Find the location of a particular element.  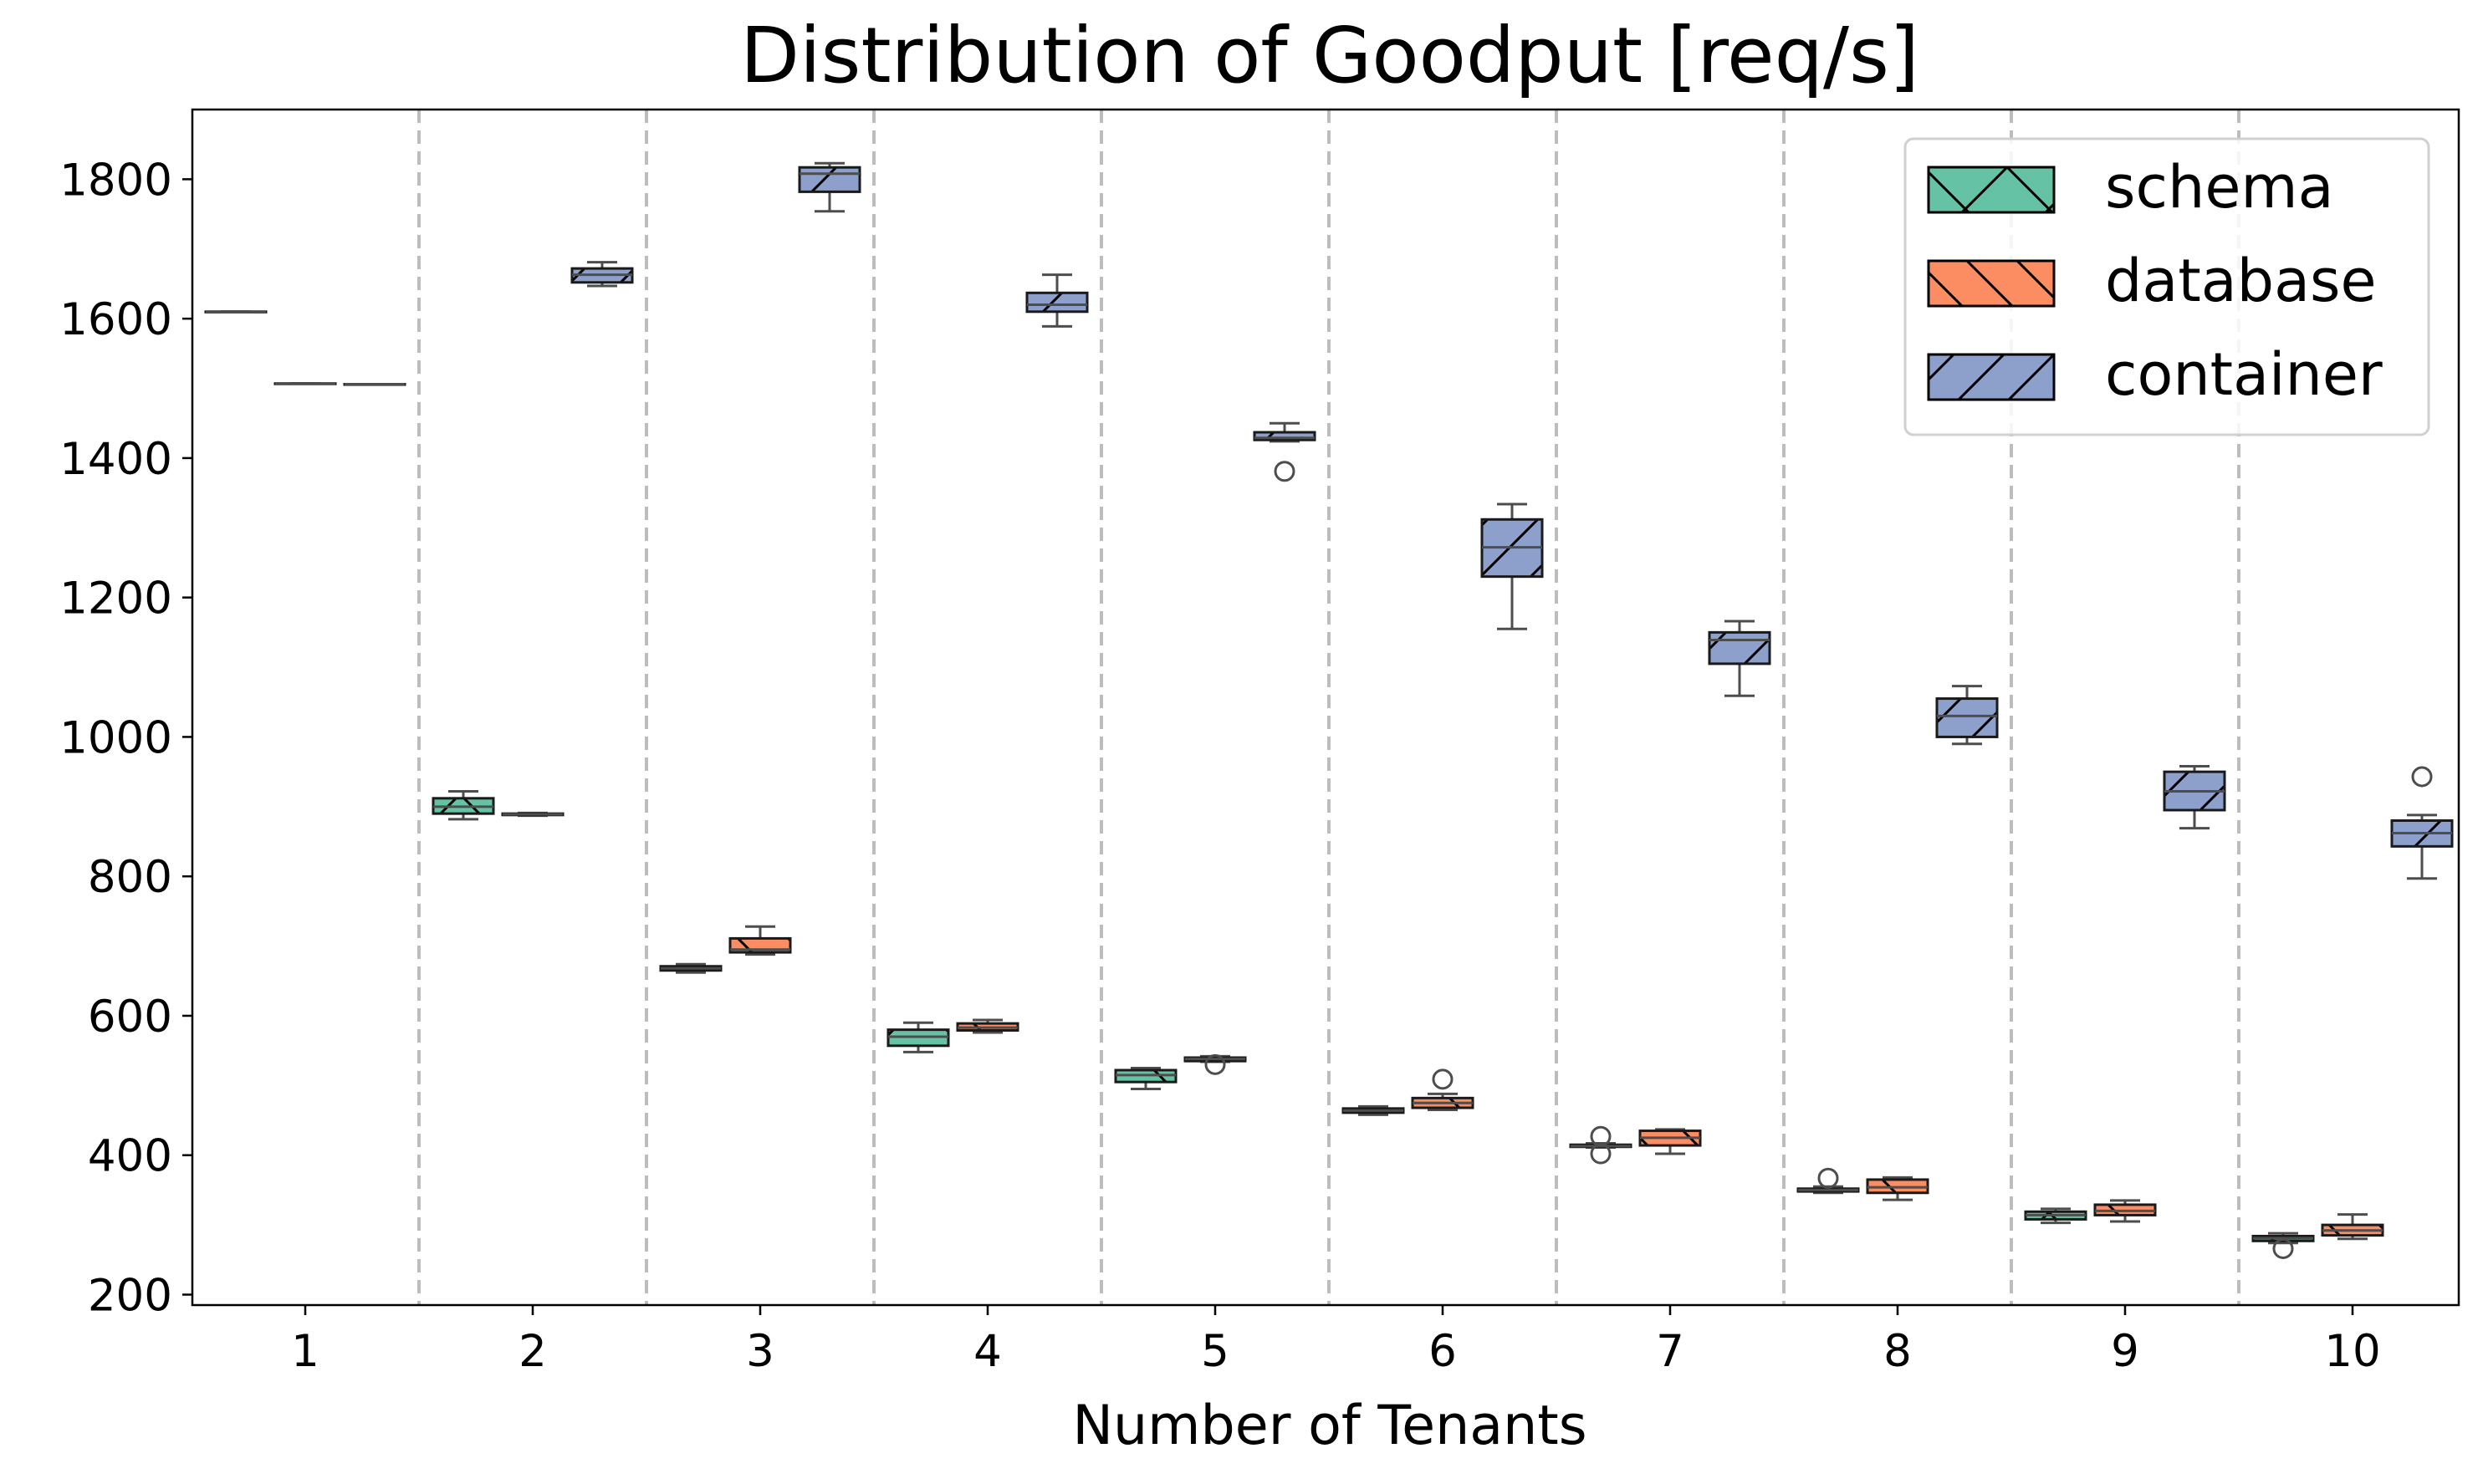

x-tick-label: 4 is located at coordinates (987, 1351).